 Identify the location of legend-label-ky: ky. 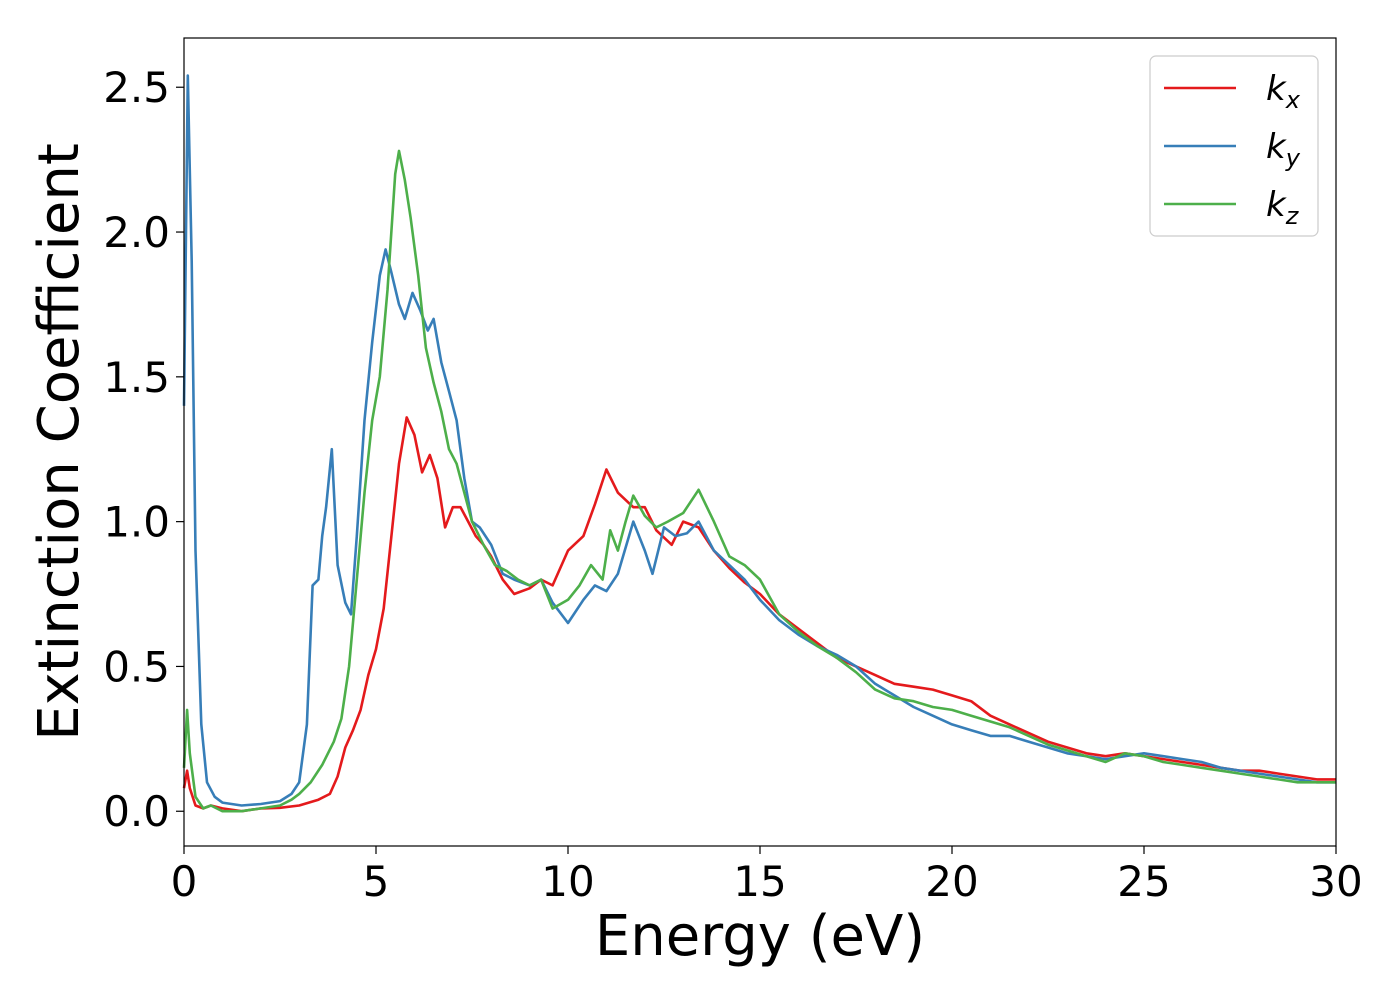
(1283, 149).